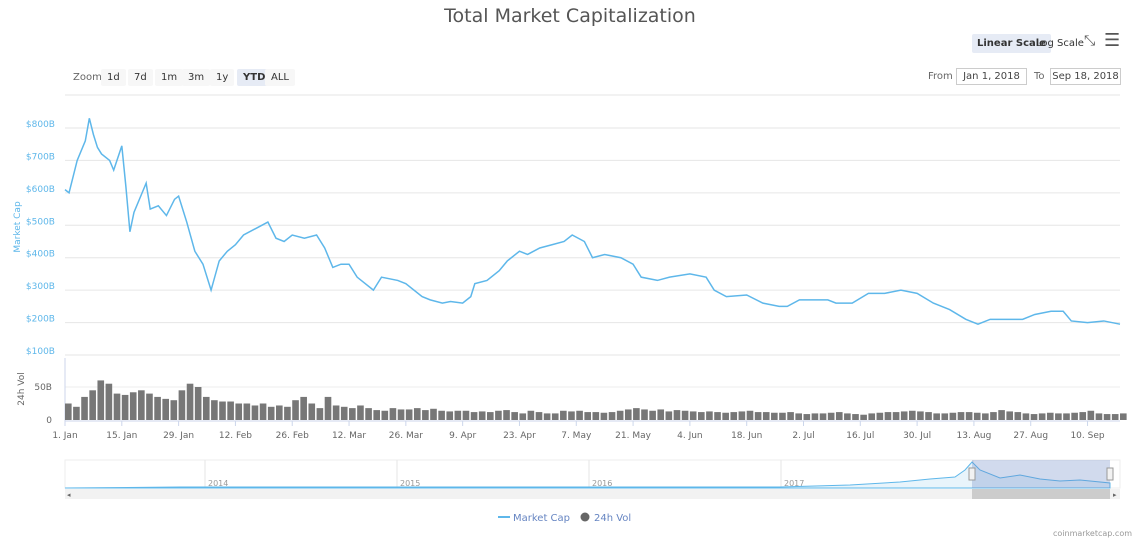 The width and height of the screenshot is (1140, 540). Describe the element at coordinates (1011, 43) in the screenshot. I see `linear-scale-button: Linear Scale` at that location.